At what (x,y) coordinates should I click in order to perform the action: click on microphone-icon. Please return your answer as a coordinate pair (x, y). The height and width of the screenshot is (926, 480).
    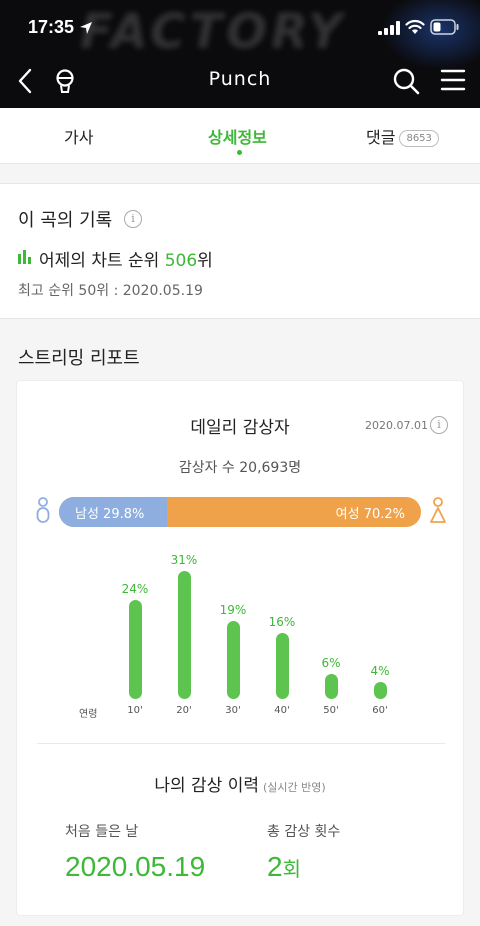
    Looking at the image, I should click on (65, 81).